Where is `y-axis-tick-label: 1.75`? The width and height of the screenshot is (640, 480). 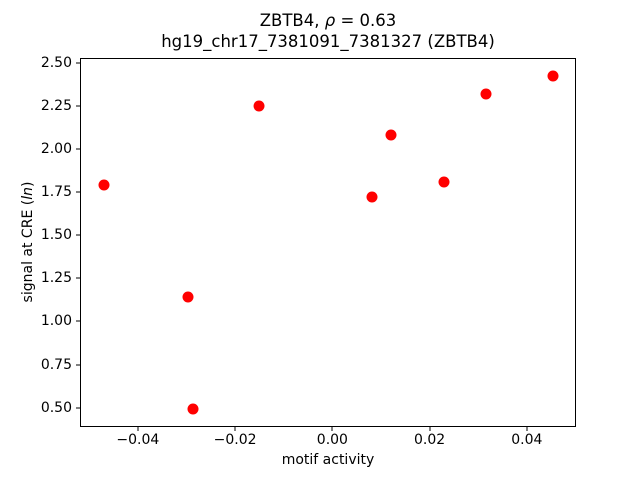
y-axis-tick-label: 1.75 is located at coordinates (56, 191).